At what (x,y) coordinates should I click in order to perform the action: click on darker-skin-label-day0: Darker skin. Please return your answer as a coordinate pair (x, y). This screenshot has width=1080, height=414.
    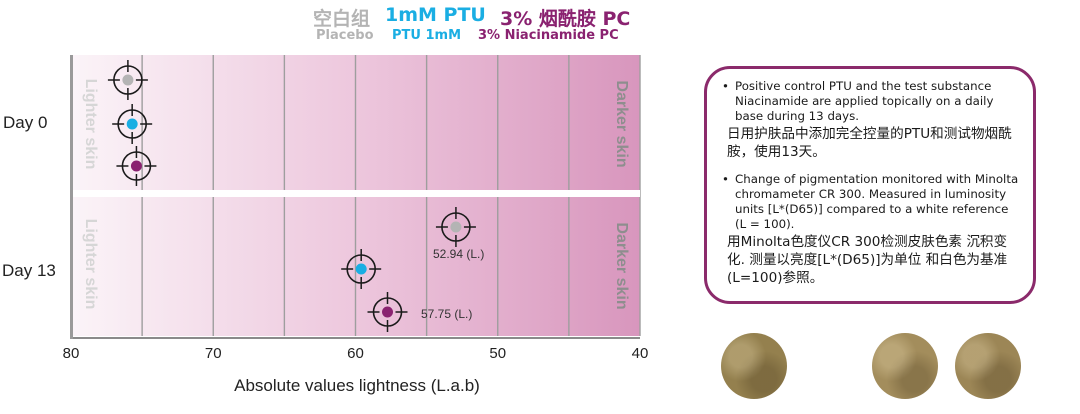
    Looking at the image, I should click on (621, 123).